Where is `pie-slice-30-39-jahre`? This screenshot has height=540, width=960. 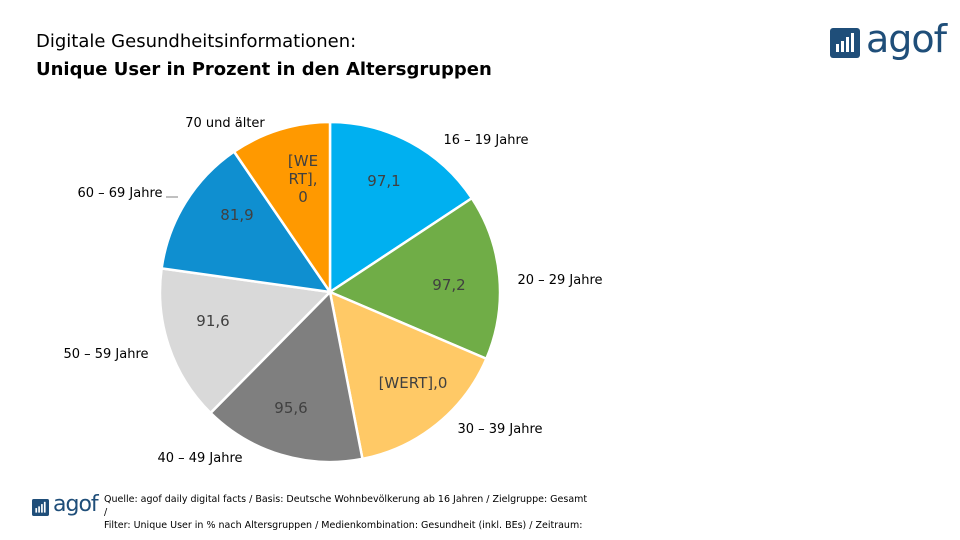 pie-slice-30-39-jahre is located at coordinates (408, 375).